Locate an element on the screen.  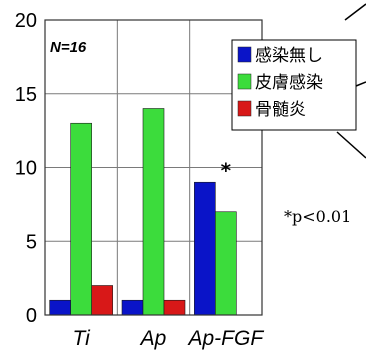
x-tick-label: Ap-FGF is located at coordinates (225, 338).